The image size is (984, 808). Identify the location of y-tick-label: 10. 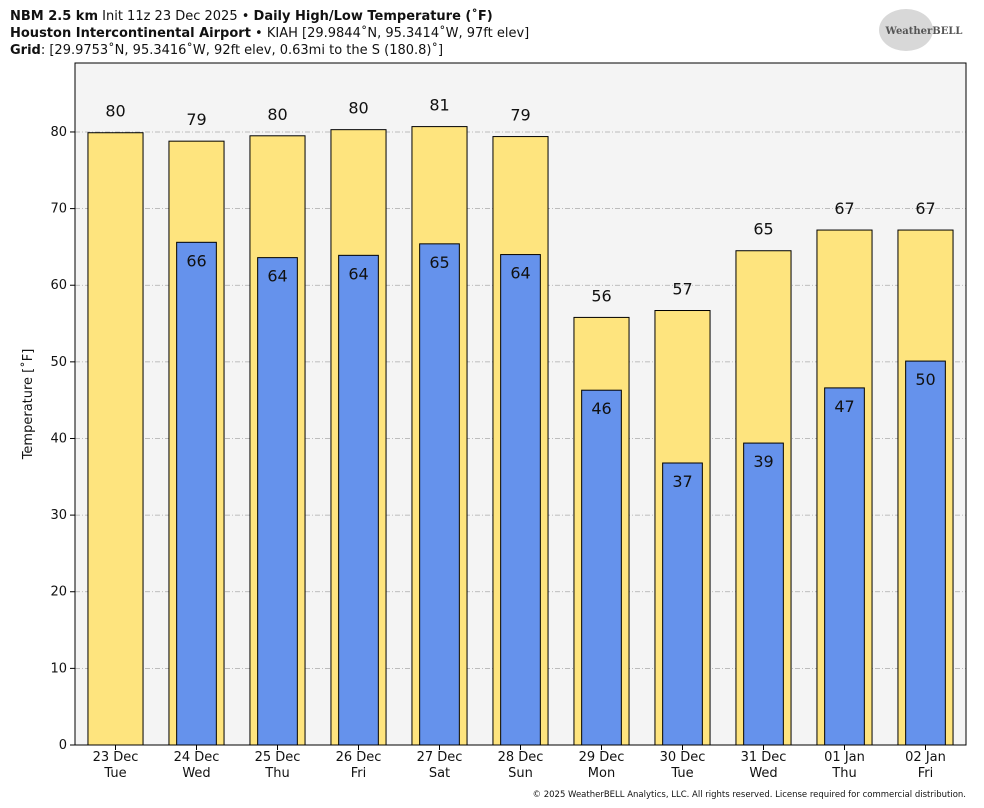
(58, 668).